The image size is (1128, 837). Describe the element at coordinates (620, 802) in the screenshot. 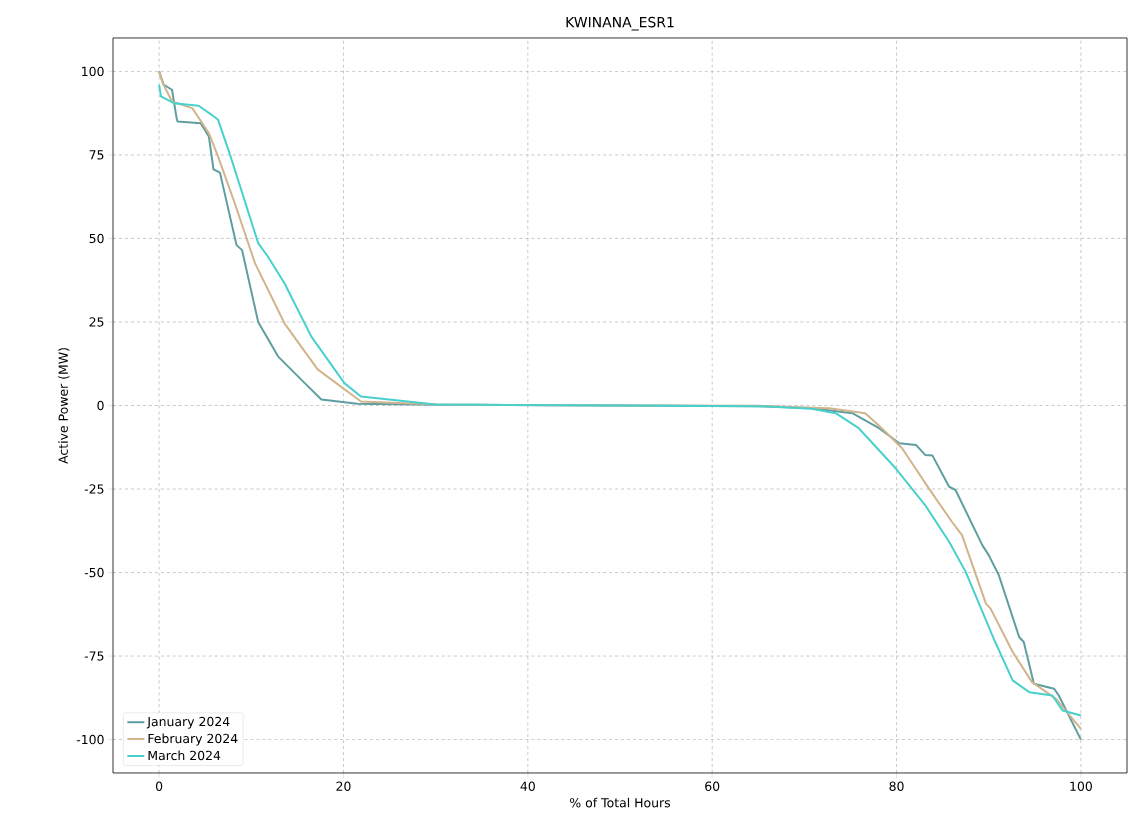

I see `x-axis-title: % of Total Hours` at that location.